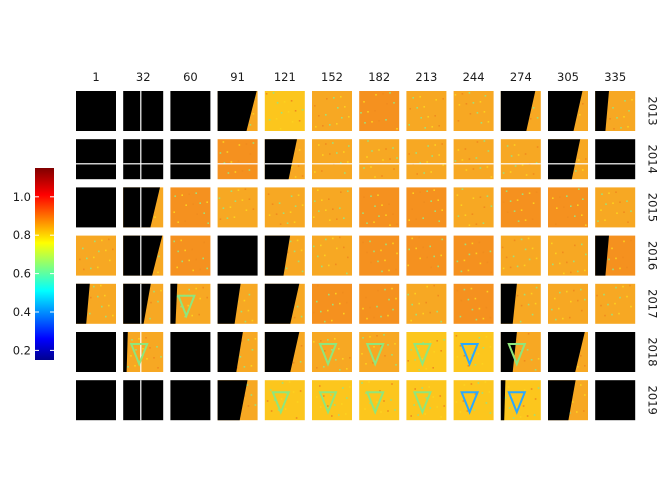 The width and height of the screenshot is (672, 480). What do you see at coordinates (473, 164) in the screenshot?
I see `panel-stripe-artifact` at bounding box center [473, 164].